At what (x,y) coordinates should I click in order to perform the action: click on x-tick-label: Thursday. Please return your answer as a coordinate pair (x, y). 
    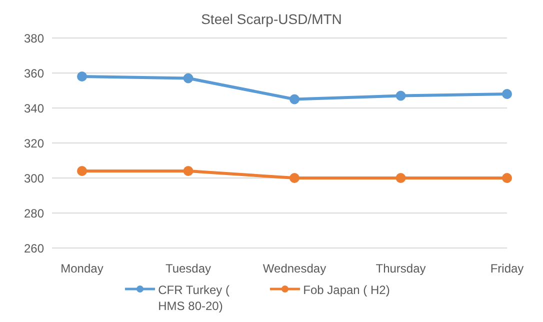
    Looking at the image, I should click on (401, 269).